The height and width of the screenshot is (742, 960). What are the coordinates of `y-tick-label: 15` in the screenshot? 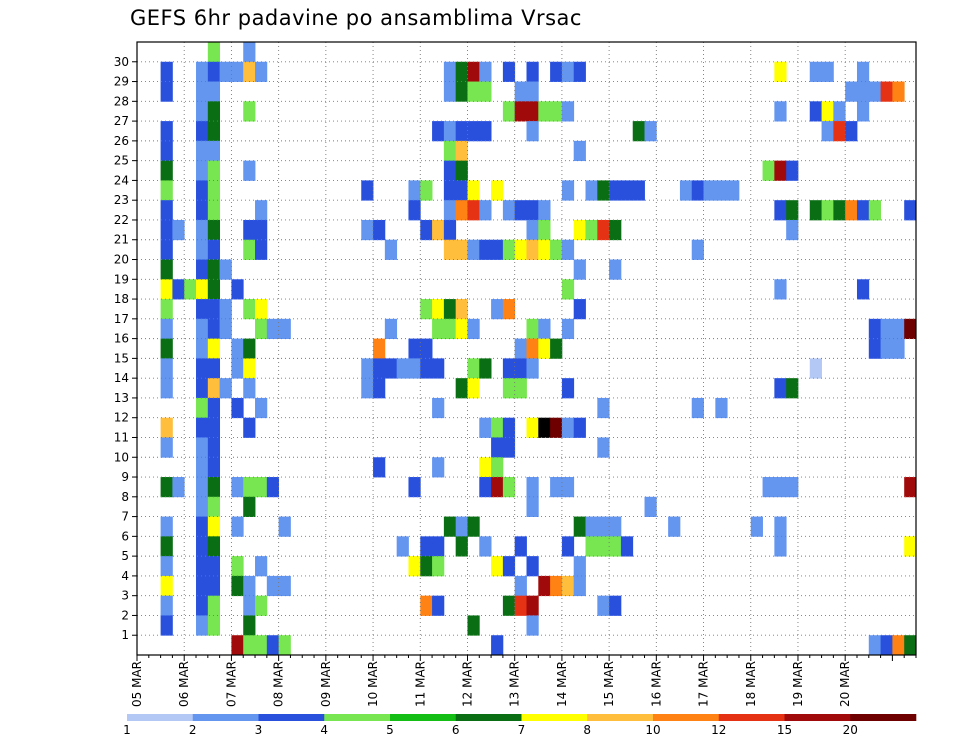 It's located at (121, 358).